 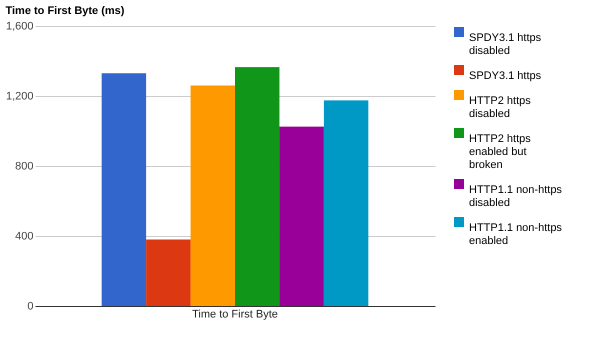 I want to click on legend-label: SPDY3.1 https, so click(x=505, y=76).